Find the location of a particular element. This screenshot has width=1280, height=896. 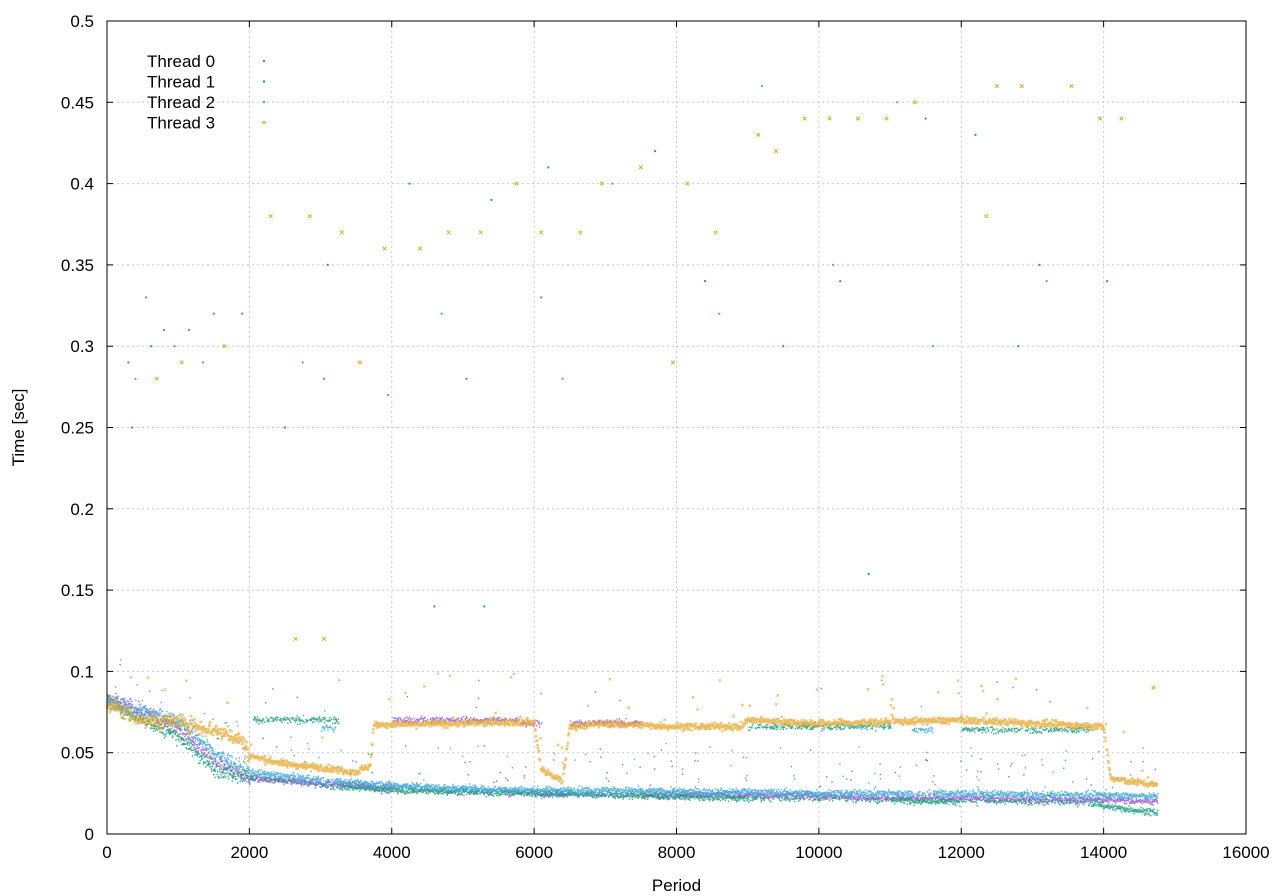

y-tick-label: 0.35 is located at coordinates (77, 265).